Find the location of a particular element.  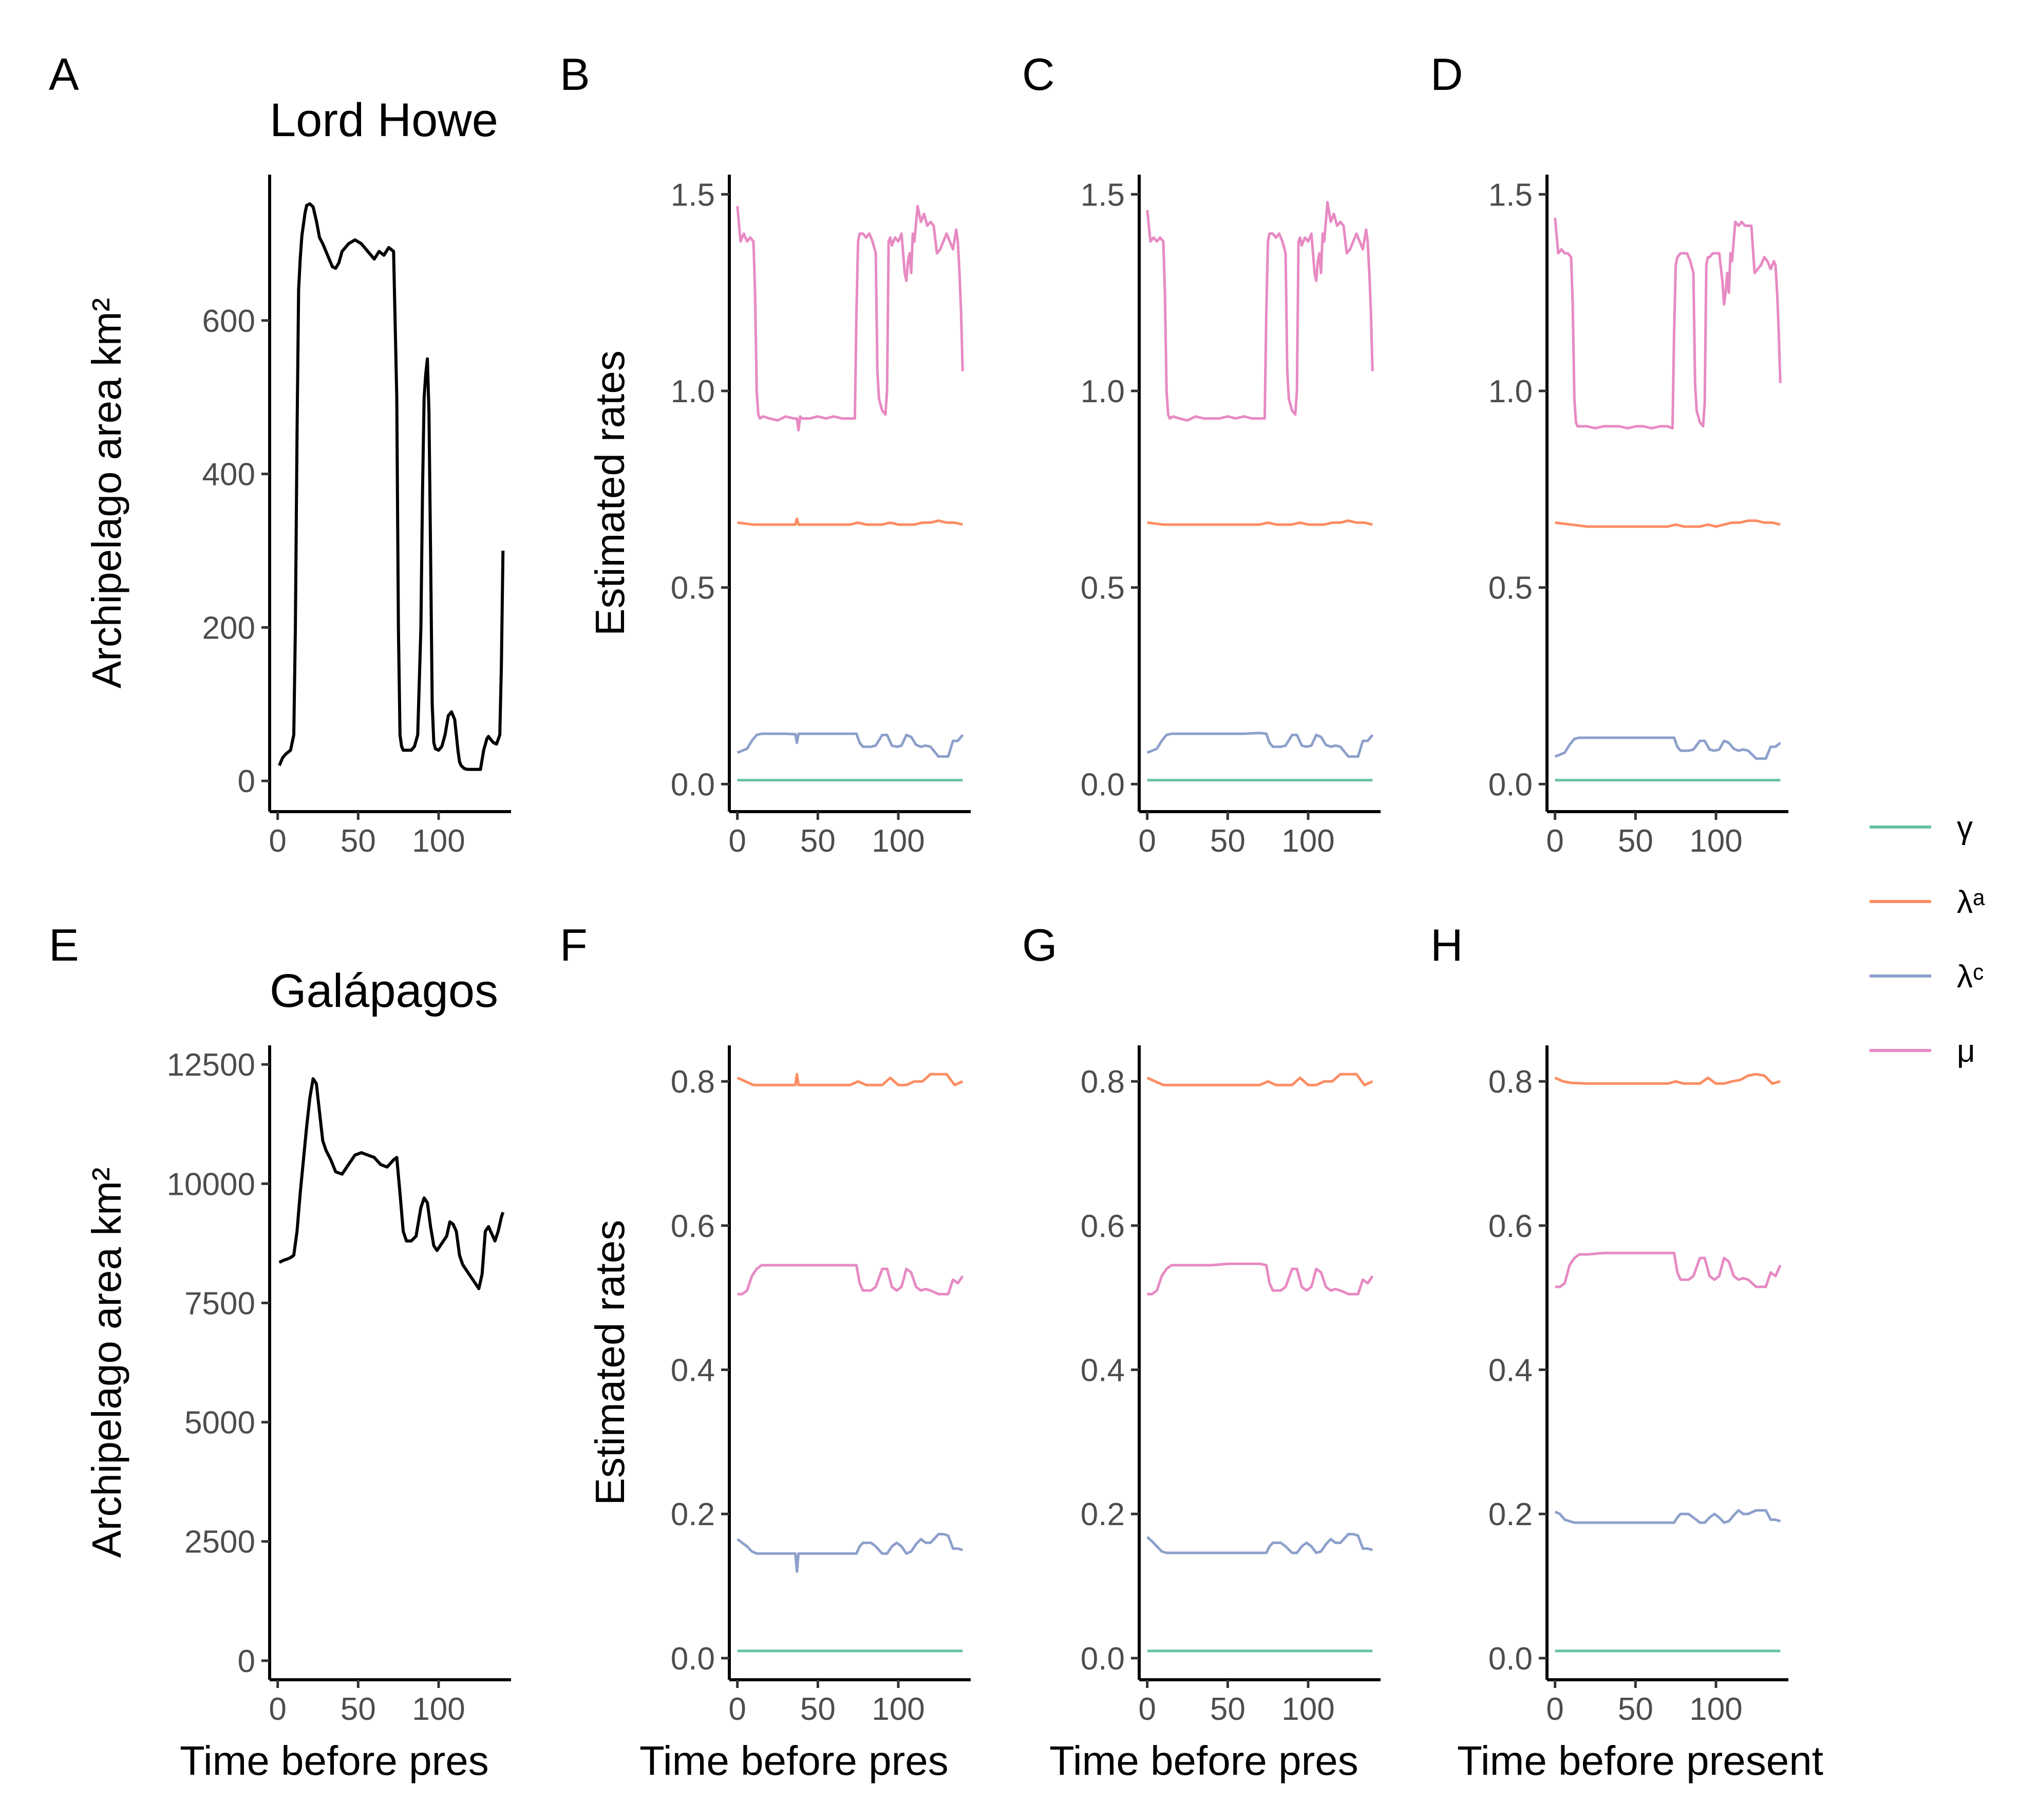

y-tick-label: 7500 is located at coordinates (219, 1303).